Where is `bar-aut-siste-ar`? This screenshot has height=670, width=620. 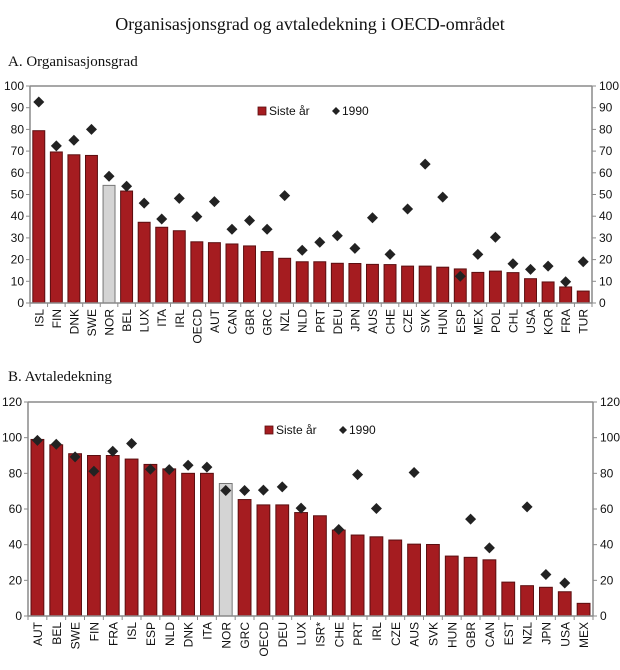
bar-aut-siste-ar is located at coordinates (37, 527).